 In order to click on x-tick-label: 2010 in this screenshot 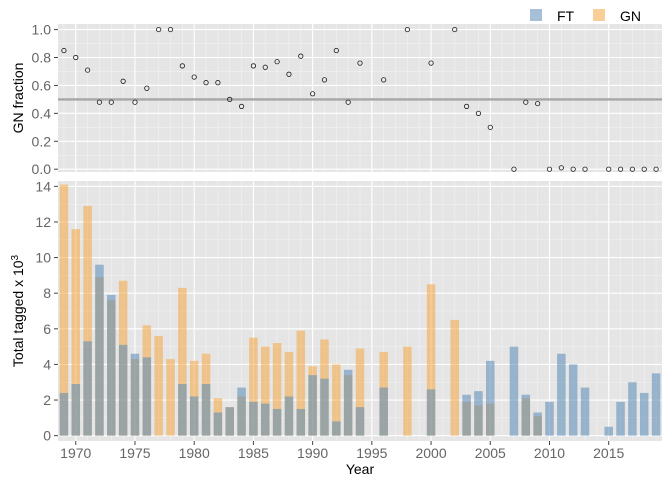, I will do `click(549, 453)`.